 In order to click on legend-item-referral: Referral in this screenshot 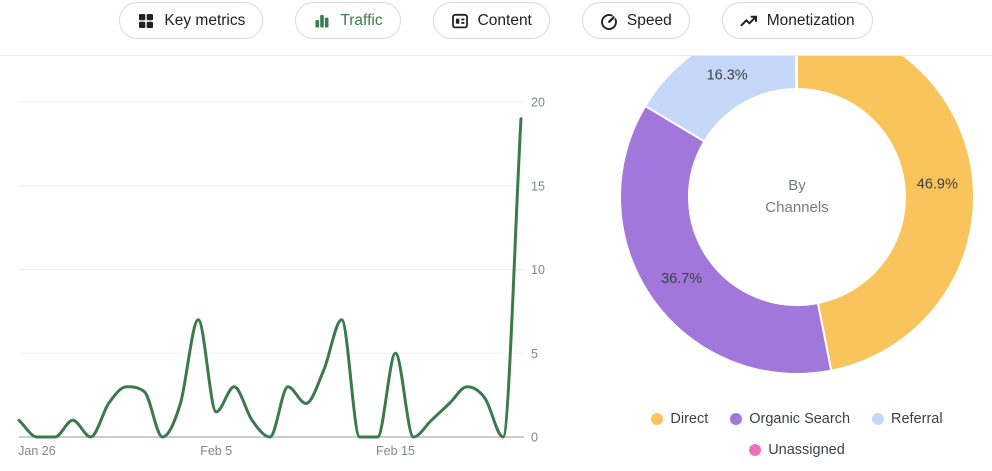, I will do `click(907, 419)`.